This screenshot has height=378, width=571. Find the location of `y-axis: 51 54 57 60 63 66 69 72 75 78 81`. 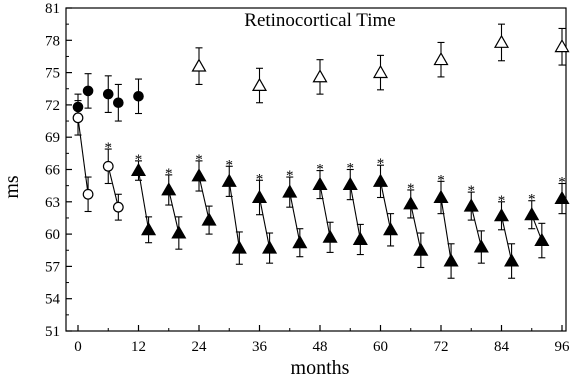

y-axis: 51 54 57 60 63 66 69 72 75 78 81 is located at coordinates (58, 170).